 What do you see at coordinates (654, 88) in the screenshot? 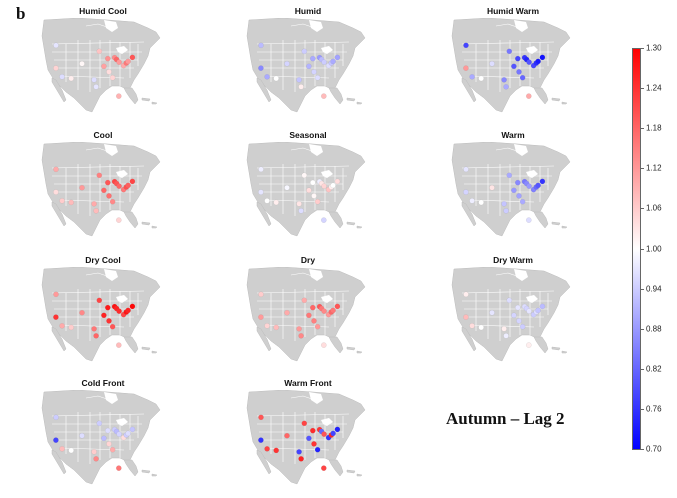
I see `colorbar-tick-label: 1.24` at bounding box center [654, 88].